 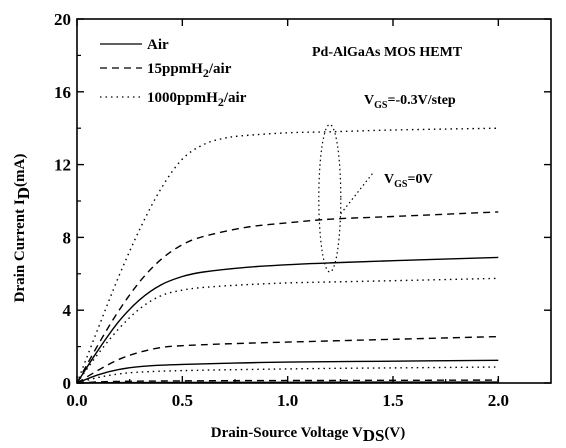 I want to click on legend-1000ppm-main: 1000ppmH, so click(x=182, y=98).